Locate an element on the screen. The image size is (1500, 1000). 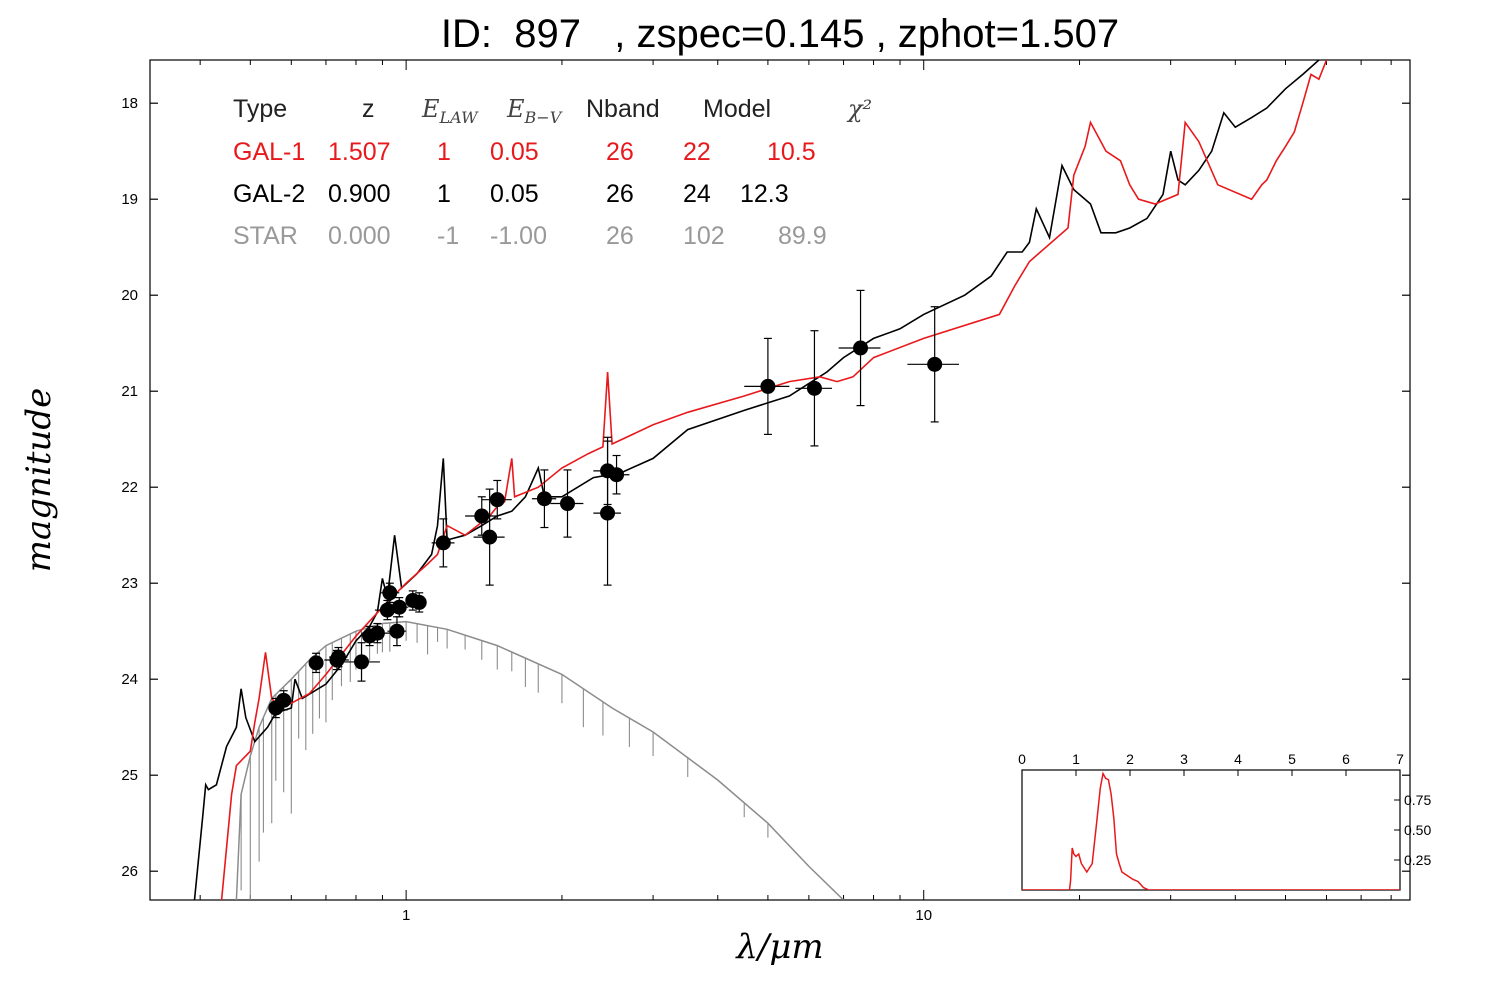
table-cell-type: GAL-2 is located at coordinates (269, 194).